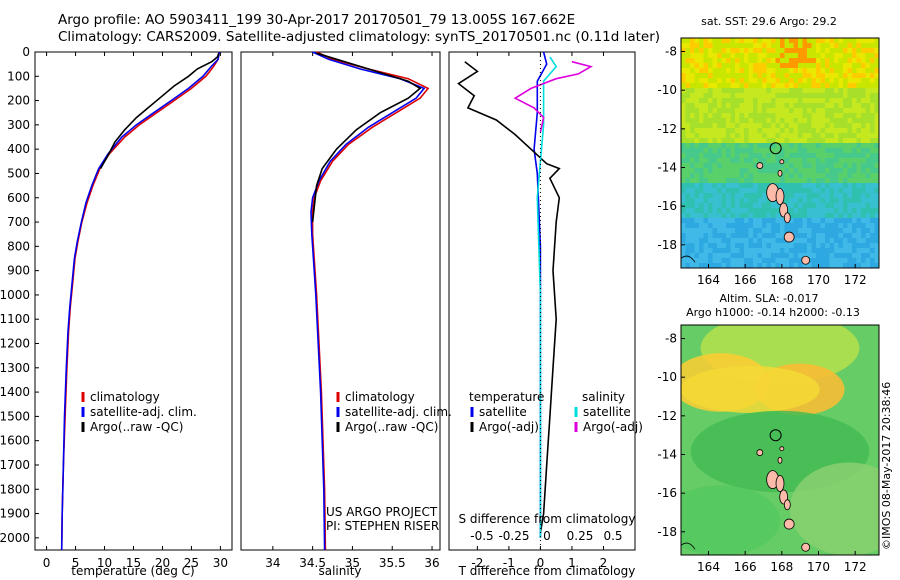 This screenshot has height=580, width=900. Describe the element at coordinates (547, 297) in the screenshot. I see `series-line-salinity-satellite` at that location.